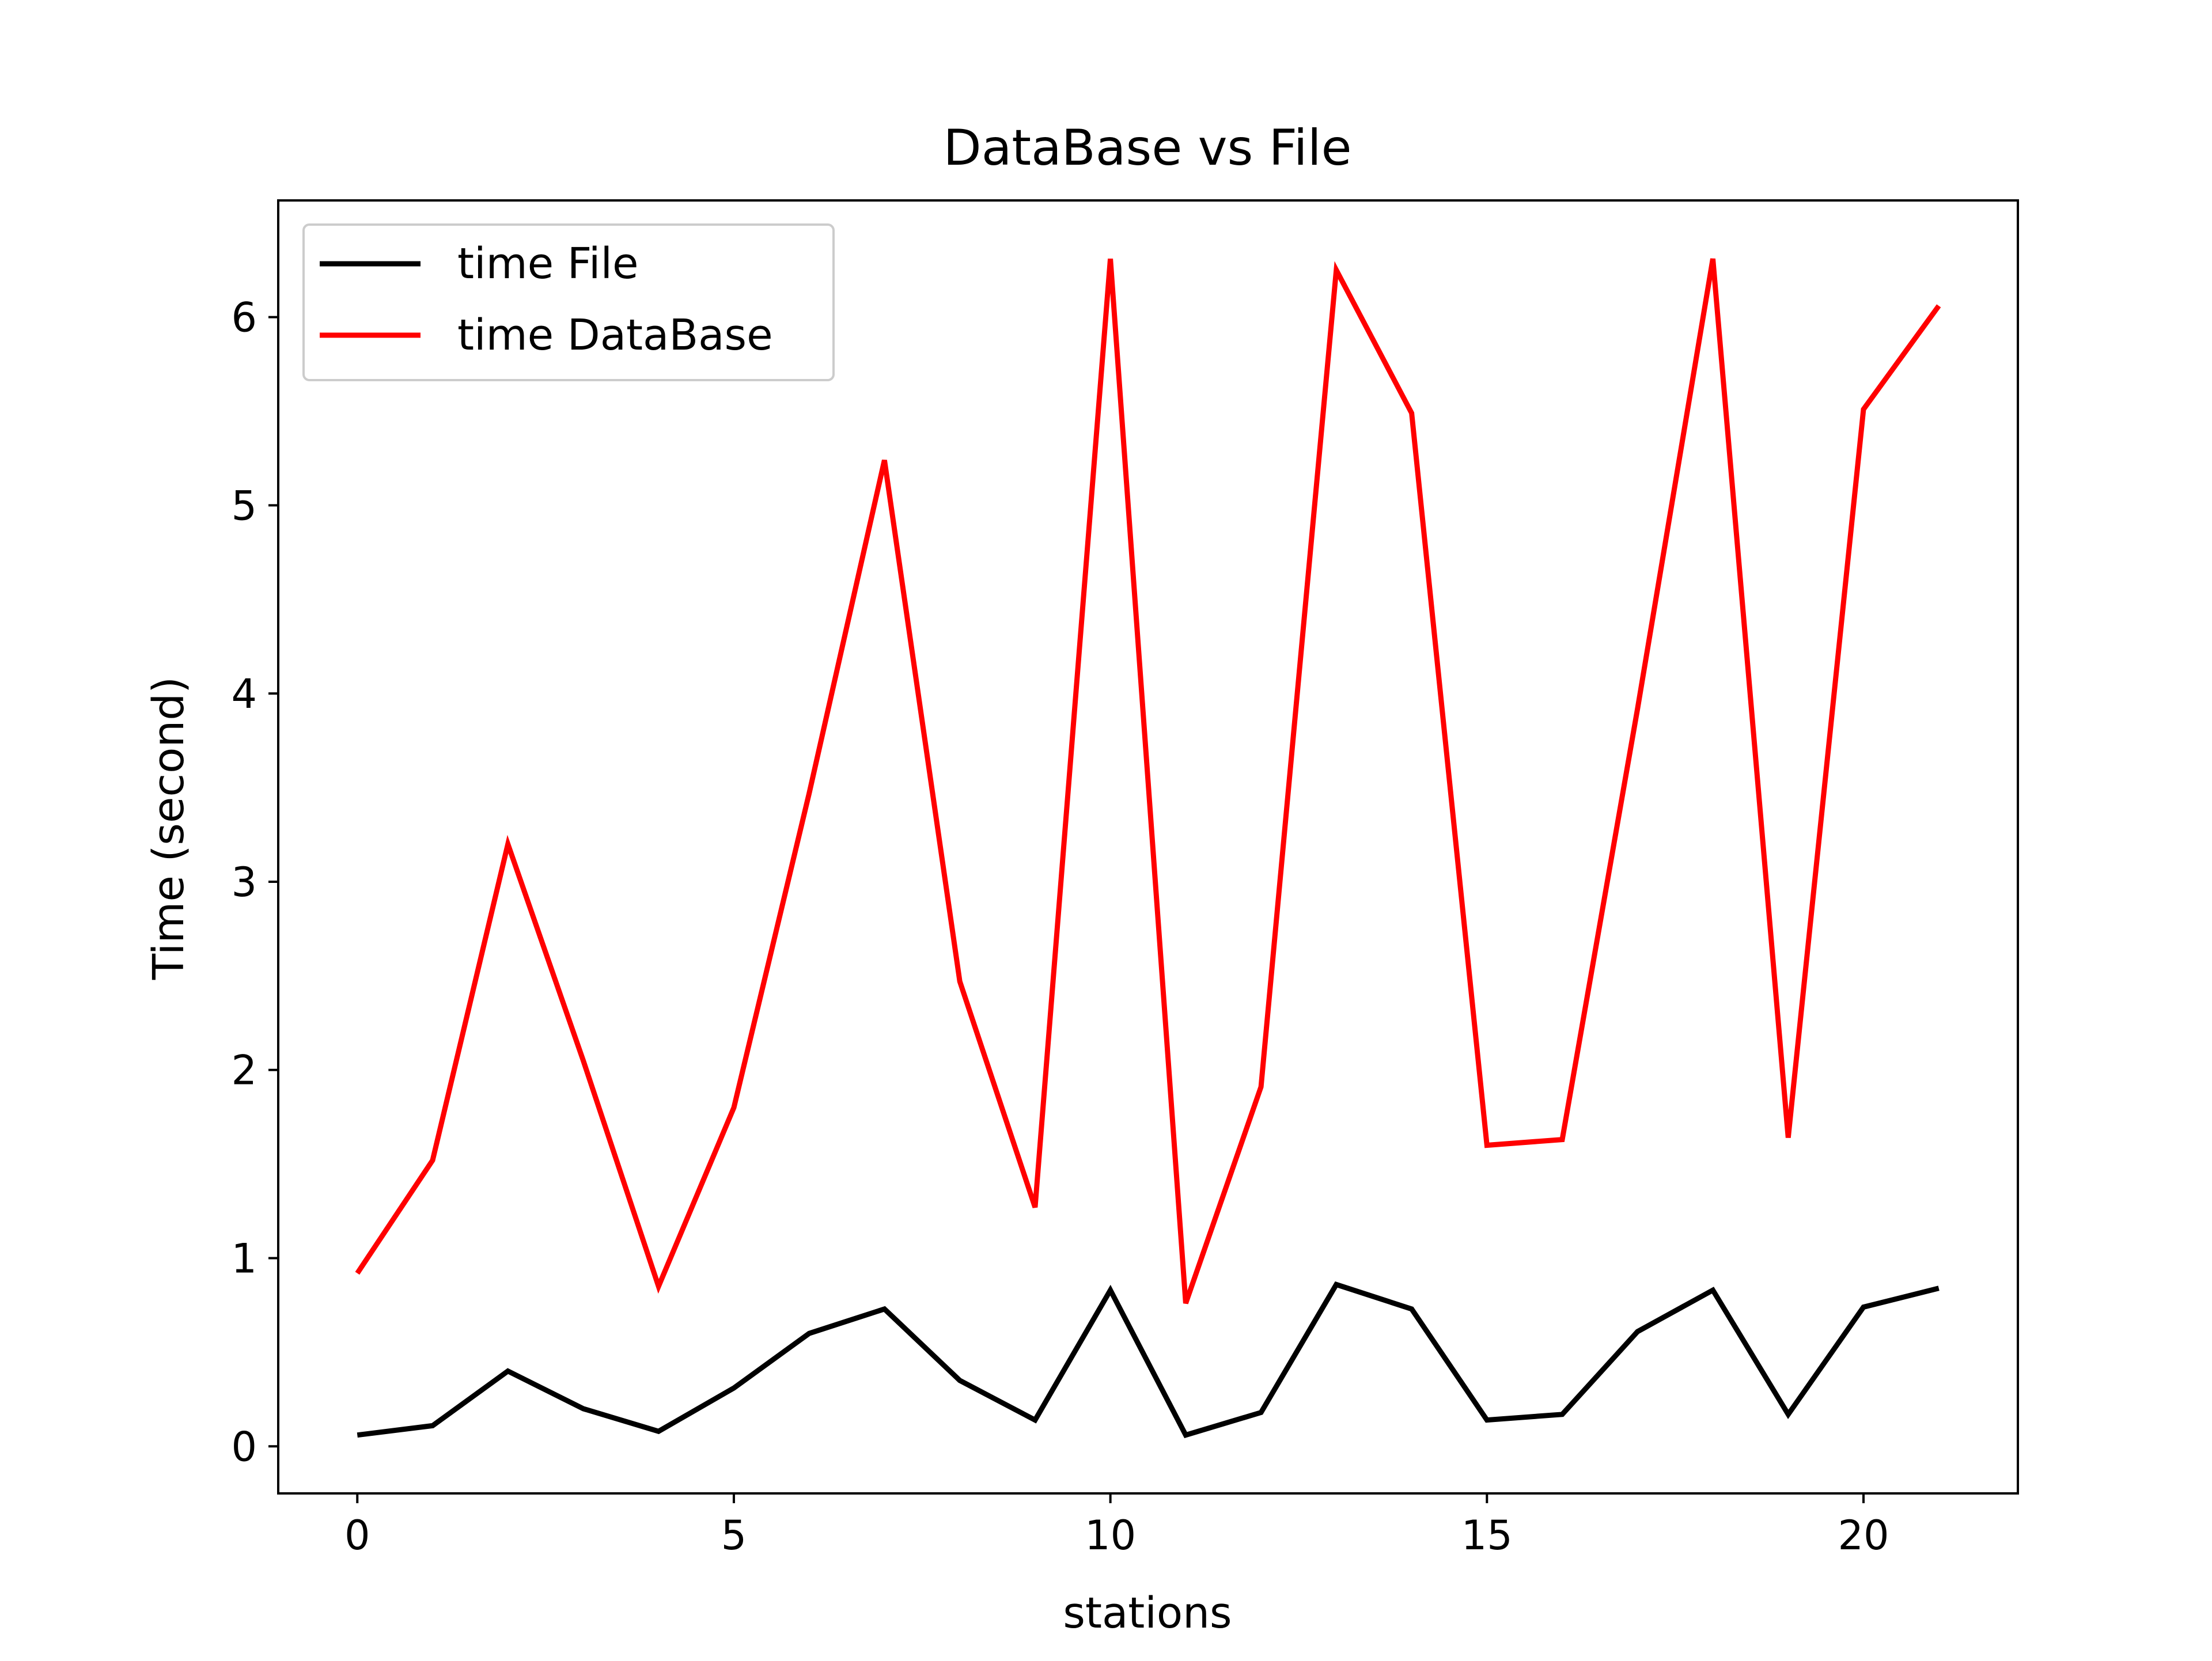 This screenshot has height=1661, width=2212. I want to click on y-tick-label: 1, so click(244, 1259).